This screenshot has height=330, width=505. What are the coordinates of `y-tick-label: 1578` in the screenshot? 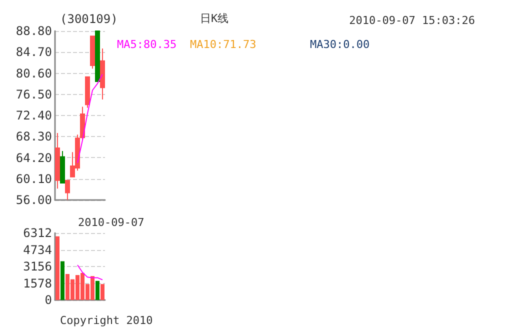 It's located at (37, 283).